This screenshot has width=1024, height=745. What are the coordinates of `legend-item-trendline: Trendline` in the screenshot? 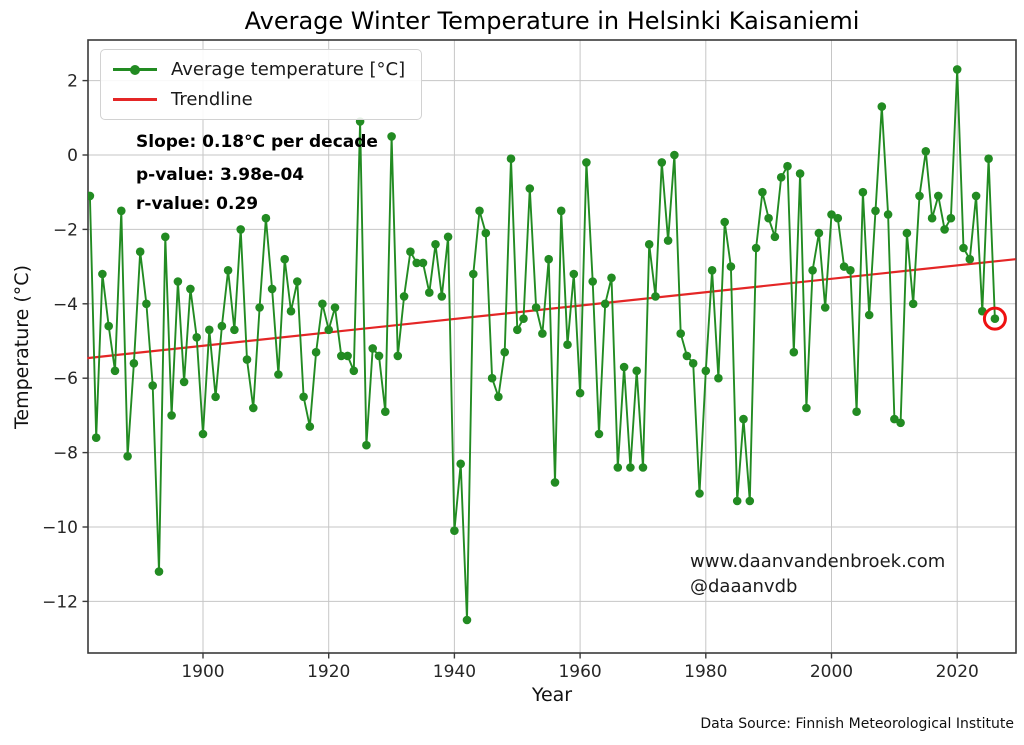 It's located at (259, 99).